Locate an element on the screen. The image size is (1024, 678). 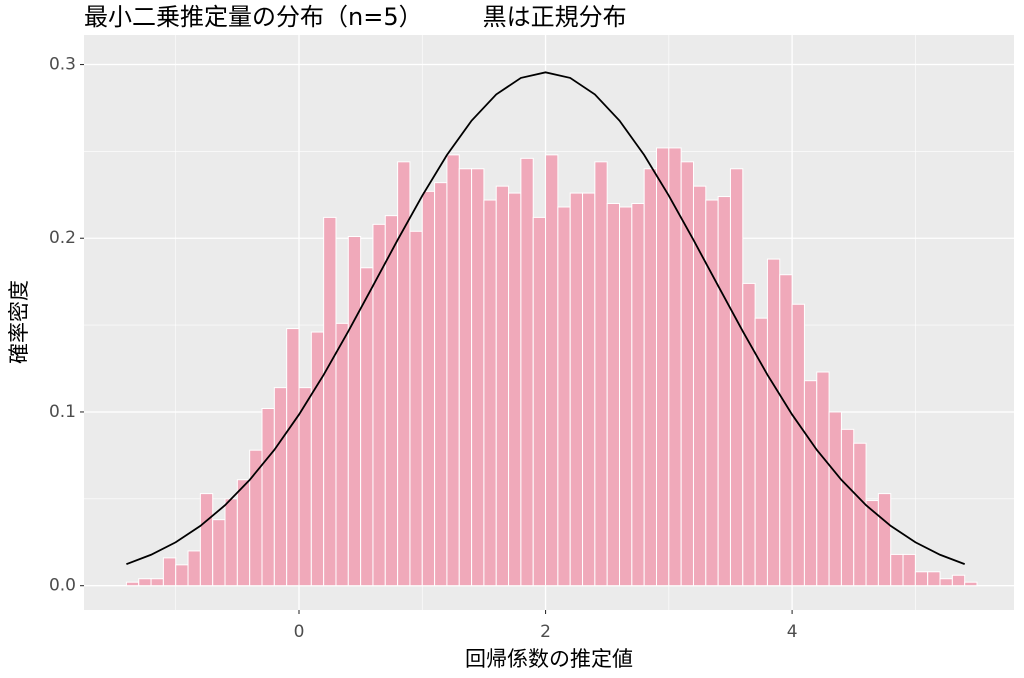
y-tick-label: 0.1 is located at coordinates (62, 412).